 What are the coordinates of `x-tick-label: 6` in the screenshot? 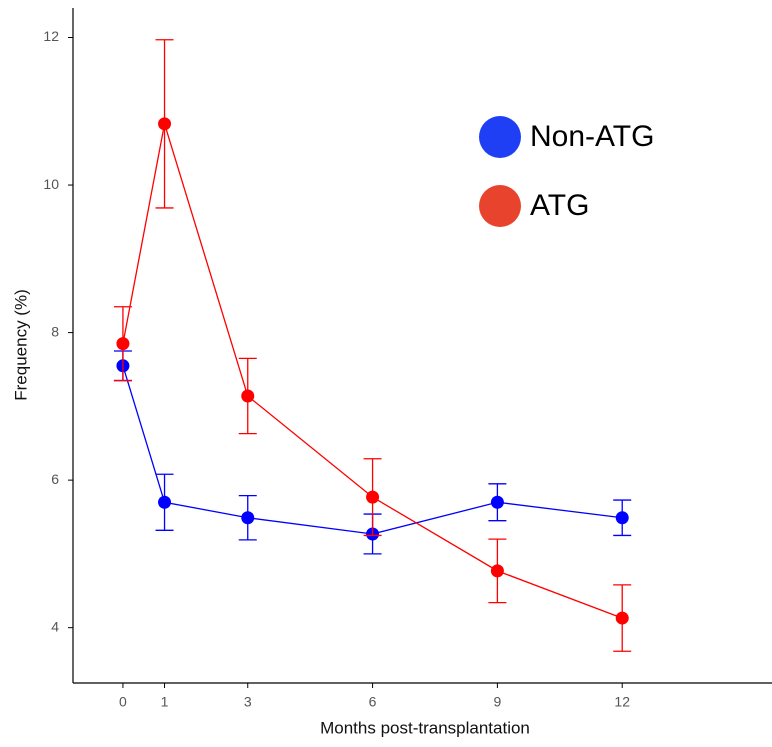 It's located at (373, 702).